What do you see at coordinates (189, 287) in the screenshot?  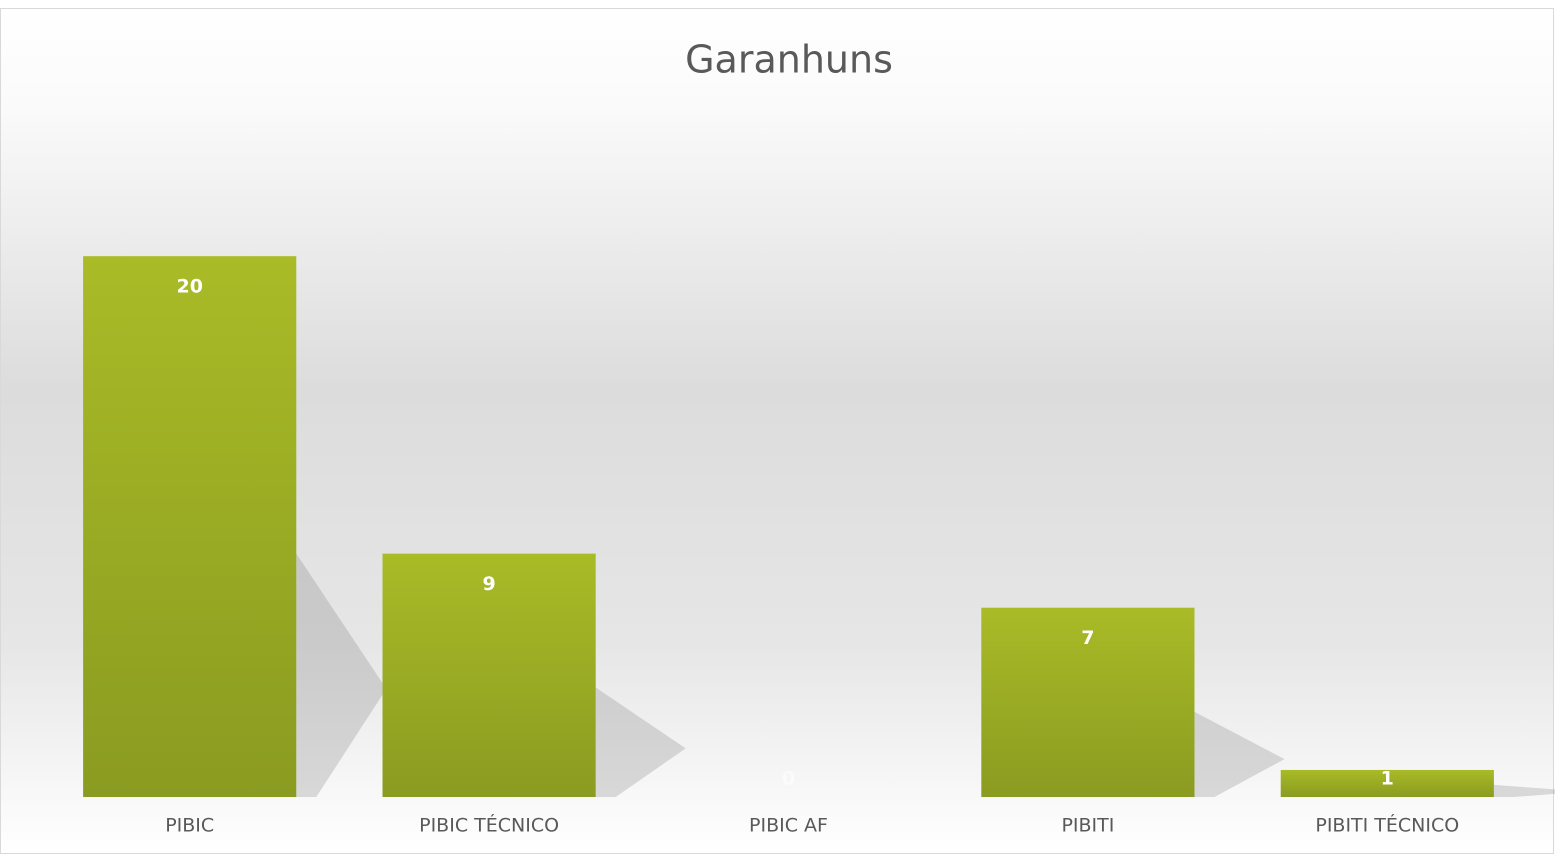 I see `data-label: 20` at bounding box center [189, 287].